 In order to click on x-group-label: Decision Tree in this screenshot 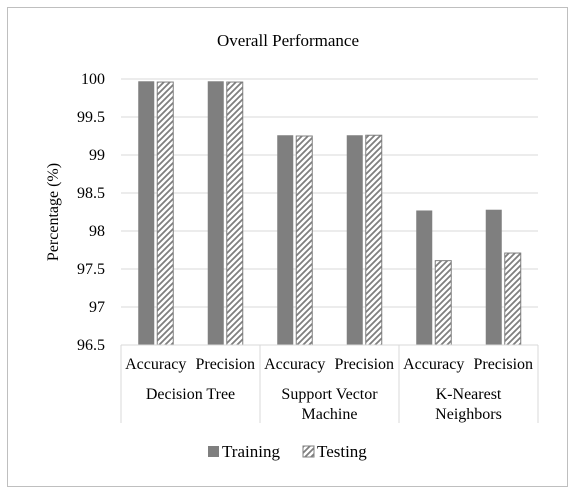, I will do `click(190, 394)`.